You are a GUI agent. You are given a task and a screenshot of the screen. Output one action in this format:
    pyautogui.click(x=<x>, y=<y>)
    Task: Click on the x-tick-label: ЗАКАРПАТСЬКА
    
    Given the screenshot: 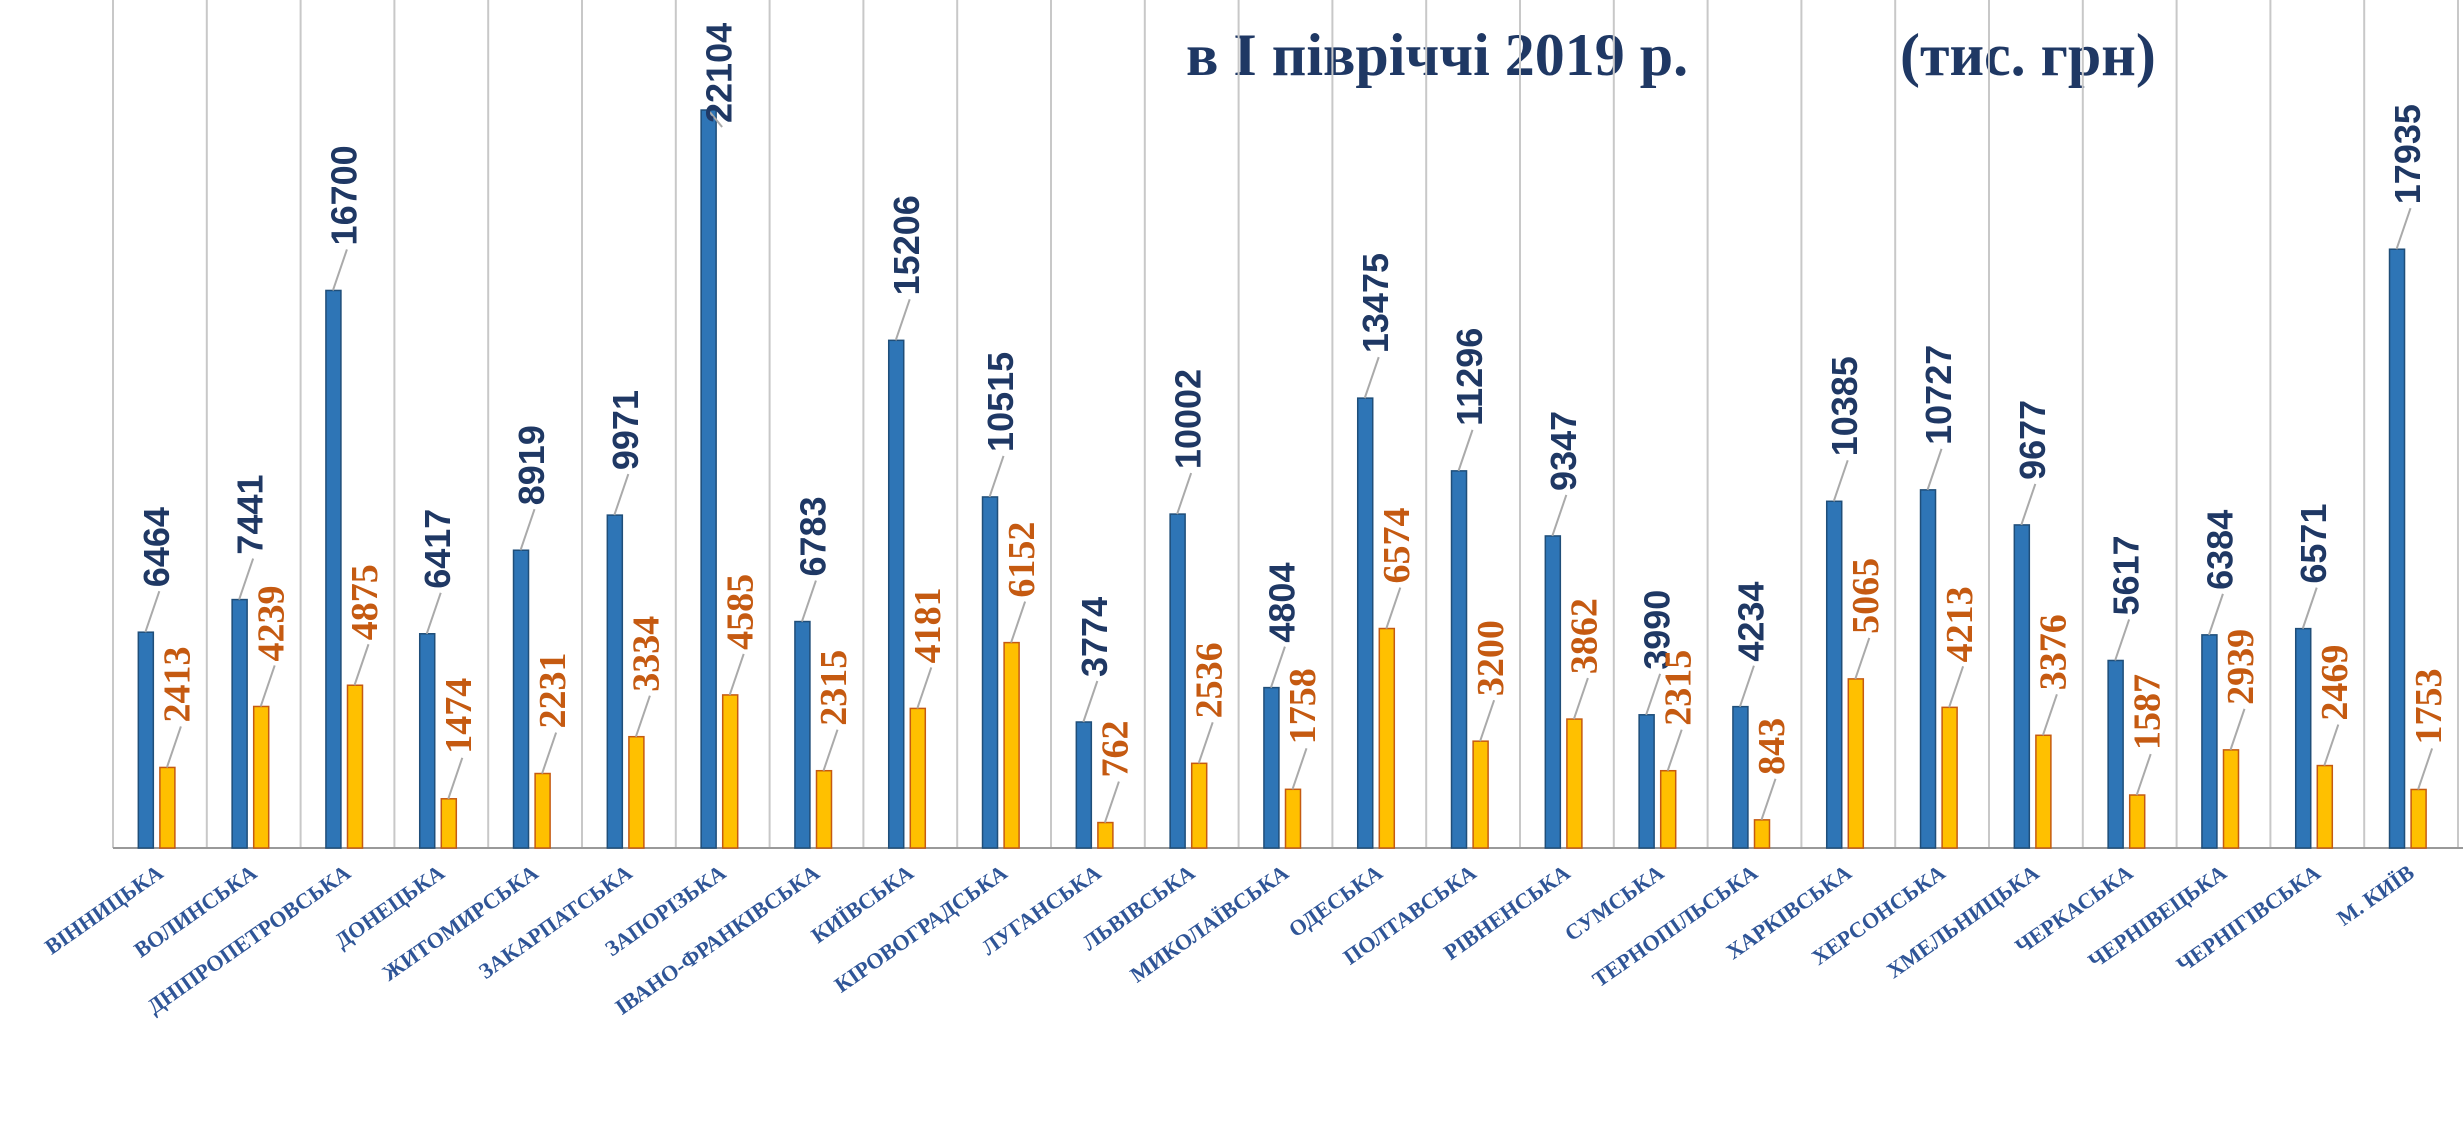 What is the action you would take?
    pyautogui.click(x=555, y=922)
    